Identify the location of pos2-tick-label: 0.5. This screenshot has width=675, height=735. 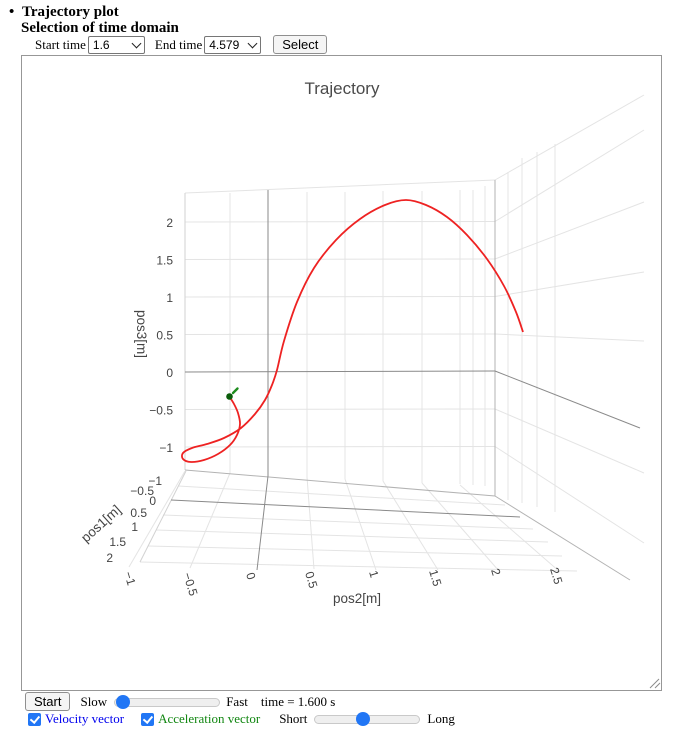
(311, 580).